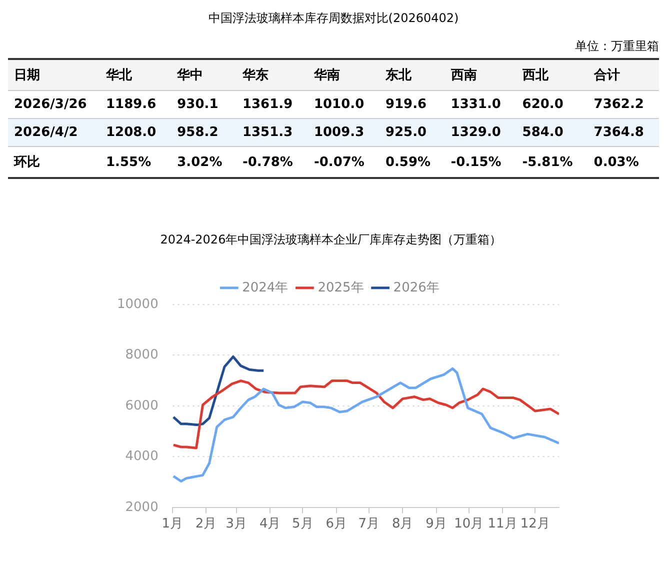  Describe the element at coordinates (436, 524) in the screenshot. I see `x-tick-label: 9月` at that location.